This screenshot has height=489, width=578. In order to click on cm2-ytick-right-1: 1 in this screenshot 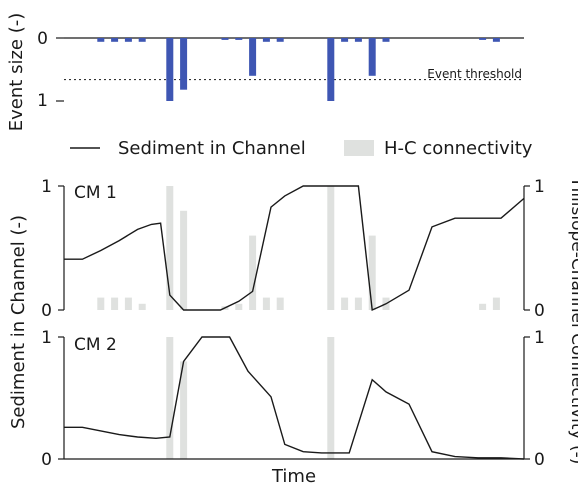, I will do `click(539, 338)`.